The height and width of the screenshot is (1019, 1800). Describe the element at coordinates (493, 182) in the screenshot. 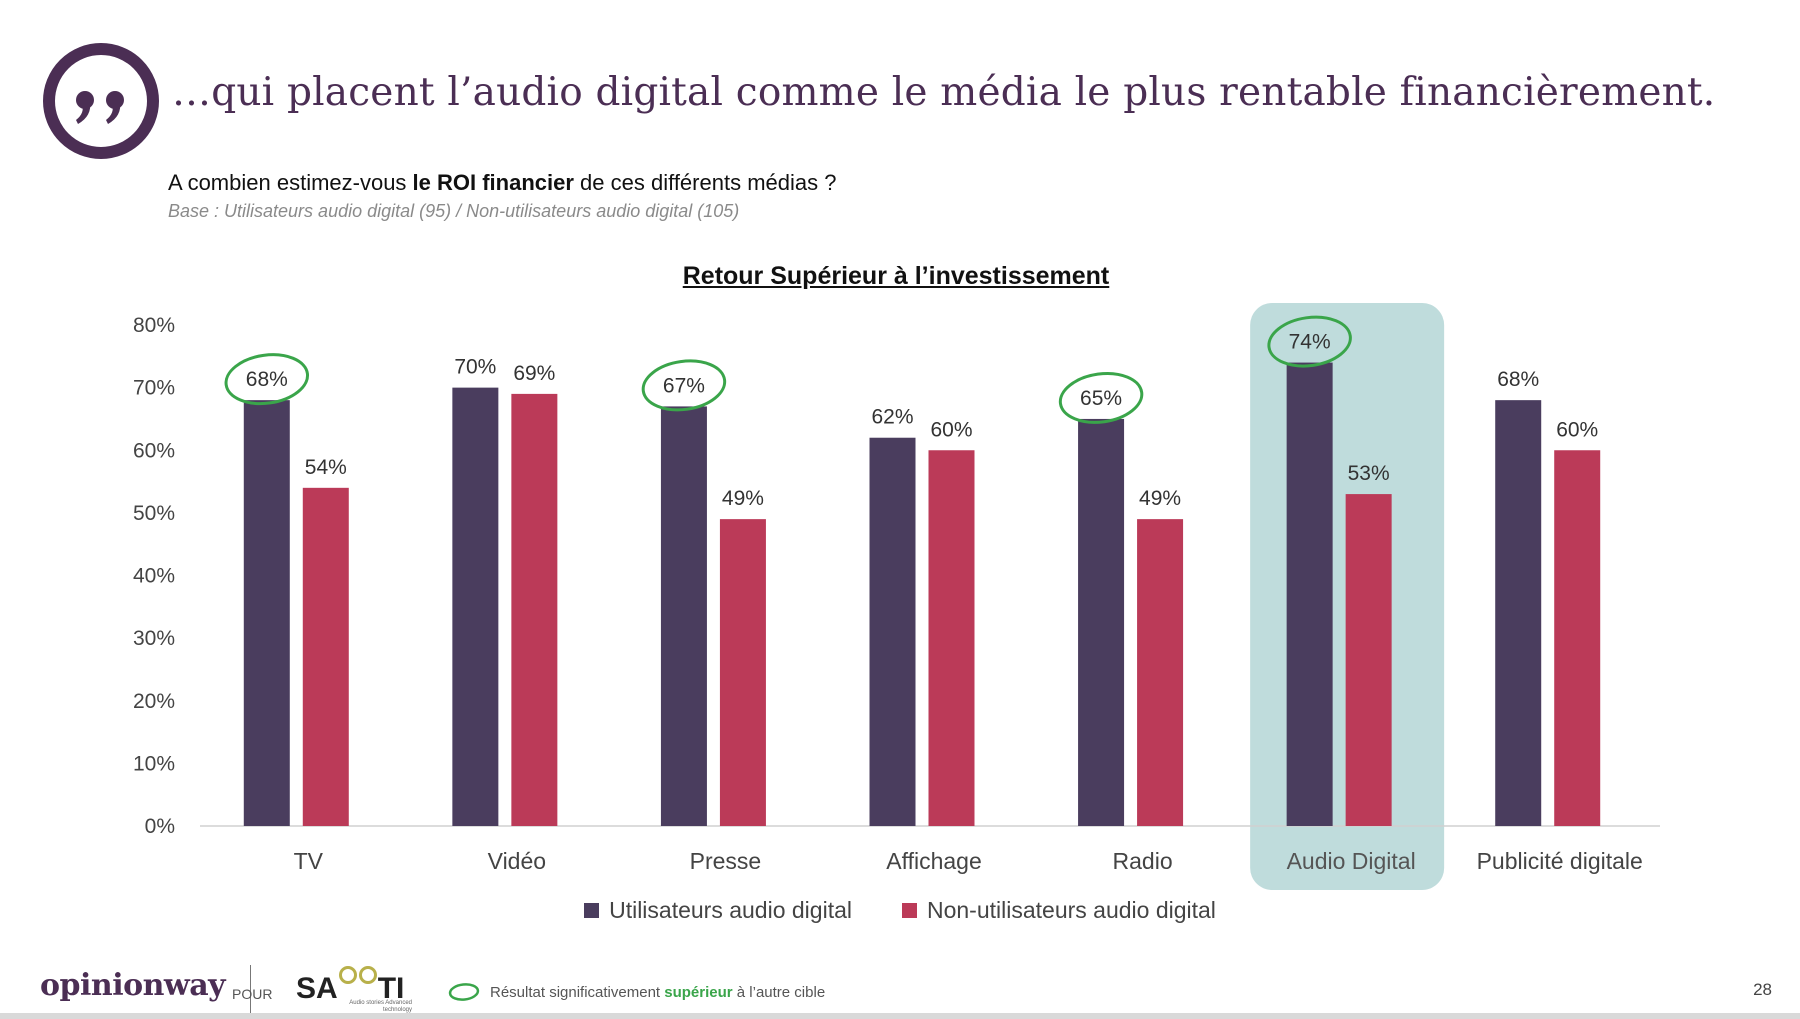

I see `question-text-bold: le ROI financier` at that location.